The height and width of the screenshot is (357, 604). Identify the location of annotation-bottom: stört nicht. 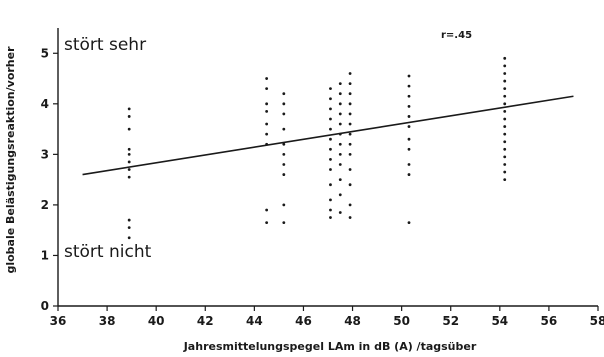
(108, 252).